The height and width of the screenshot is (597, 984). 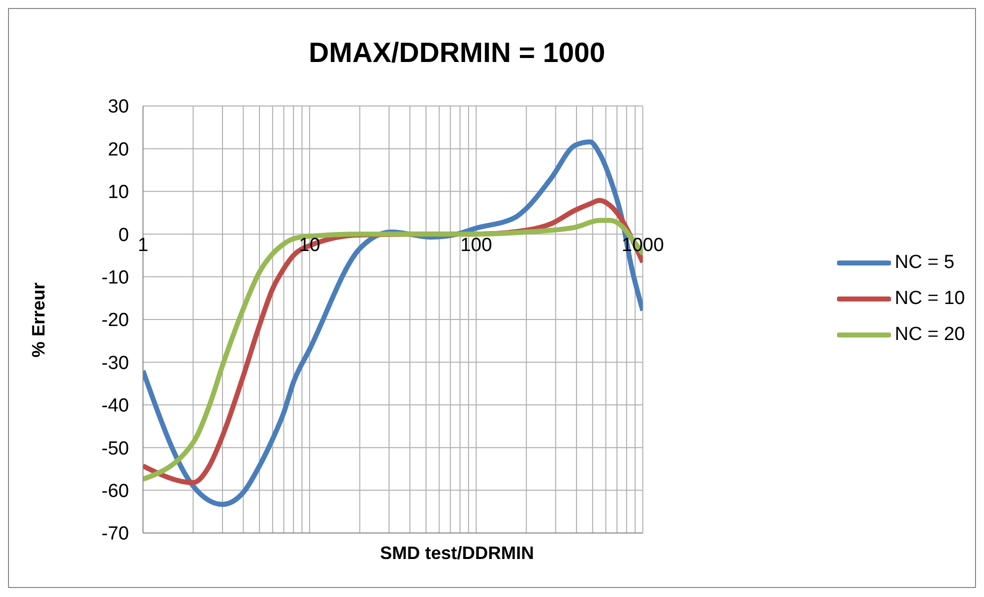 What do you see at coordinates (457, 53) in the screenshot?
I see `chart-title: DMAX/DDRMIN = 1000` at bounding box center [457, 53].